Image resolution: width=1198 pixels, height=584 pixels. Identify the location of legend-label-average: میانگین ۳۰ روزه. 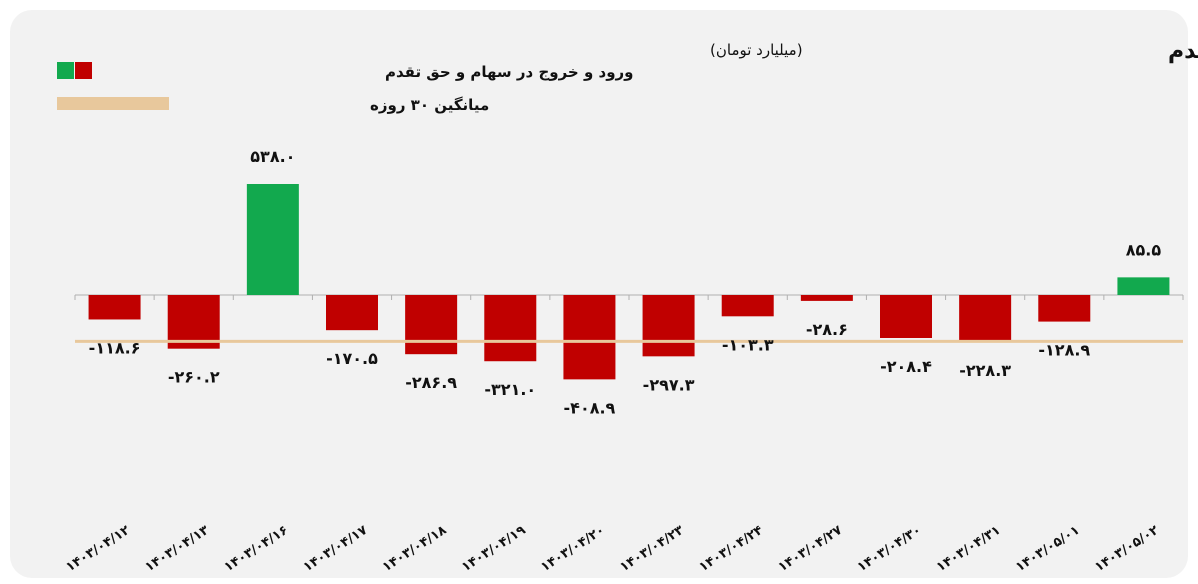
(429, 105).